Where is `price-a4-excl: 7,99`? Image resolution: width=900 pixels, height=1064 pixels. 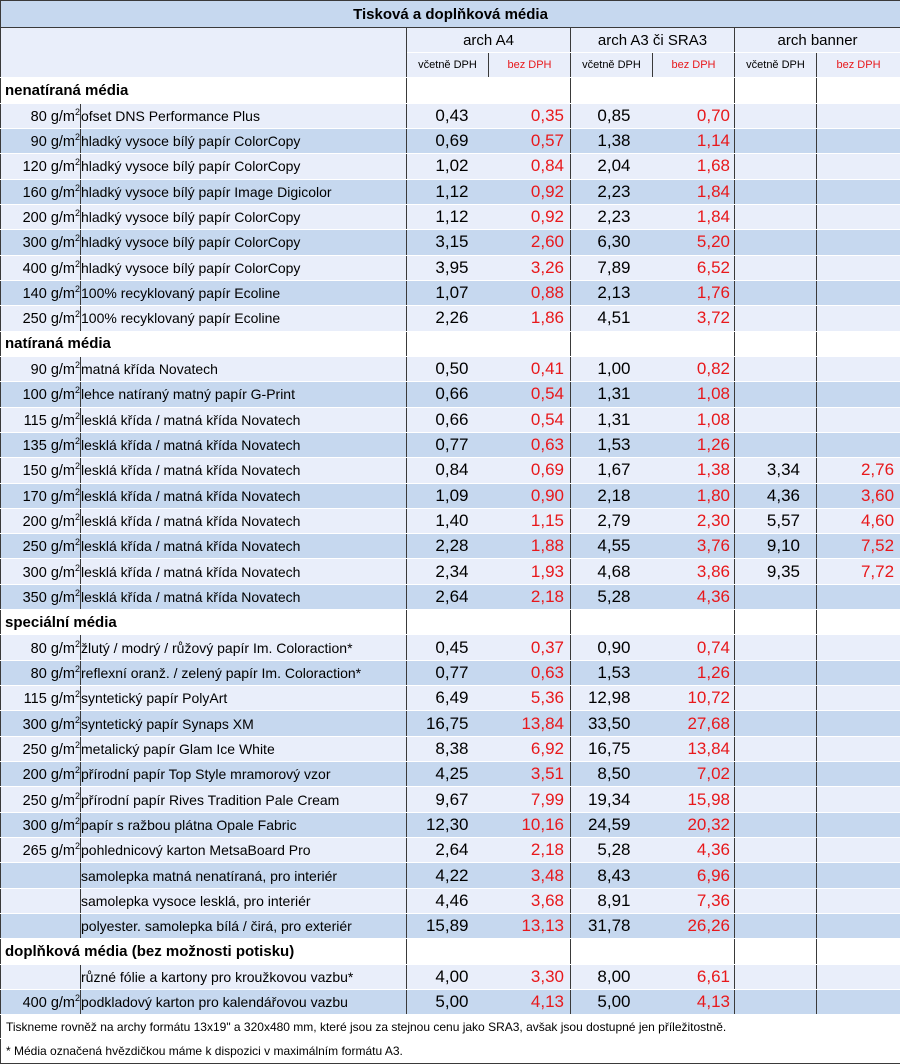 price-a4-excl: 7,99 is located at coordinates (529, 799).